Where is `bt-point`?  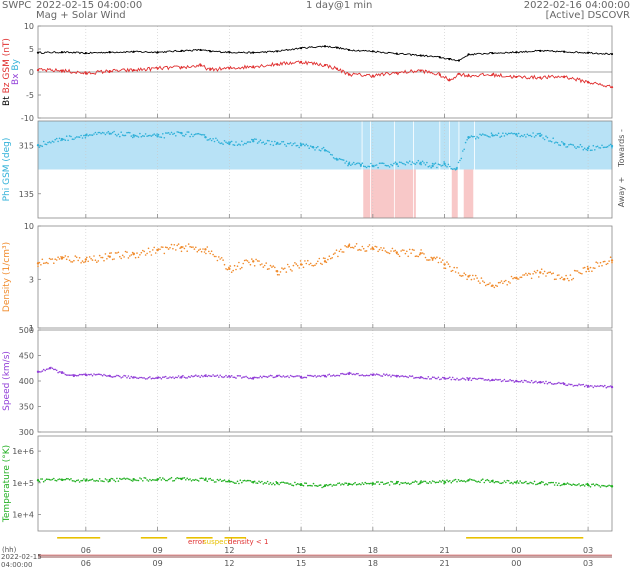 bt-point is located at coordinates (372, 51).